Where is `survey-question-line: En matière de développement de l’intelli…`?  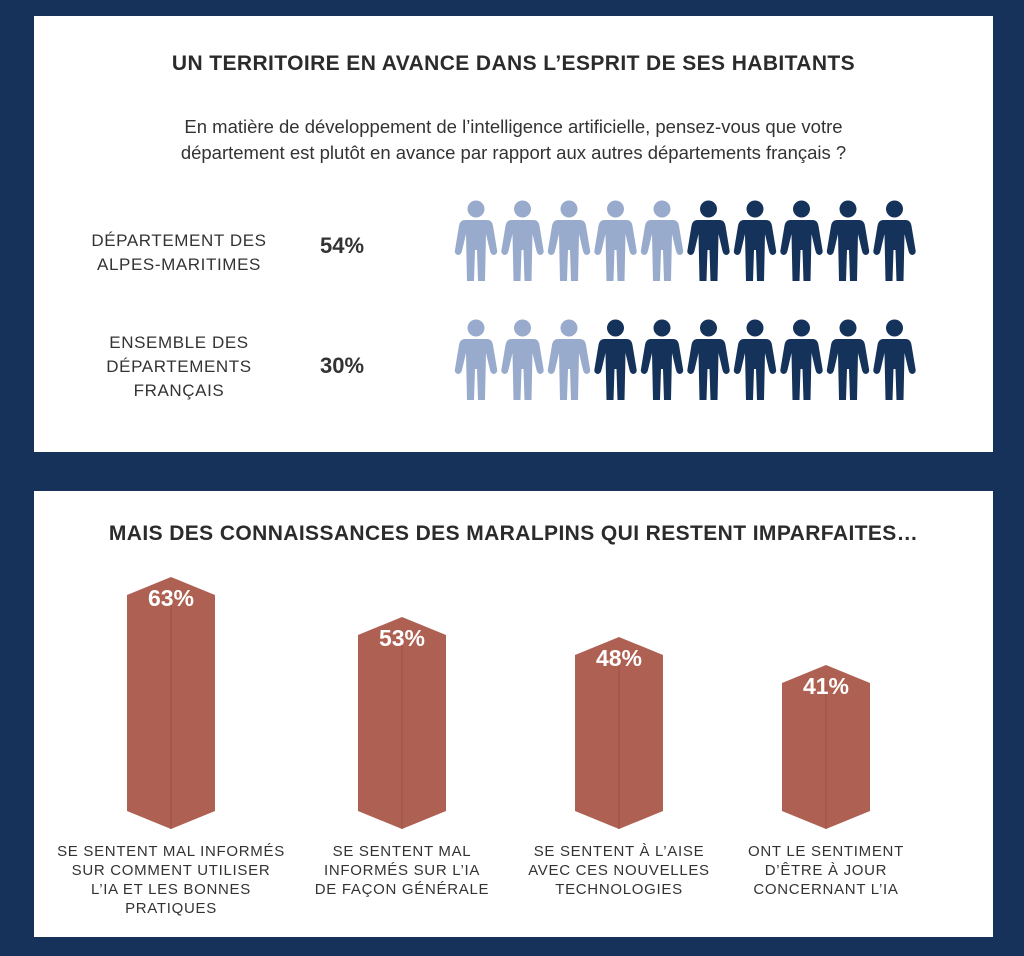
survey-question-line: En matière de développement de l’intelli… is located at coordinates (513, 126).